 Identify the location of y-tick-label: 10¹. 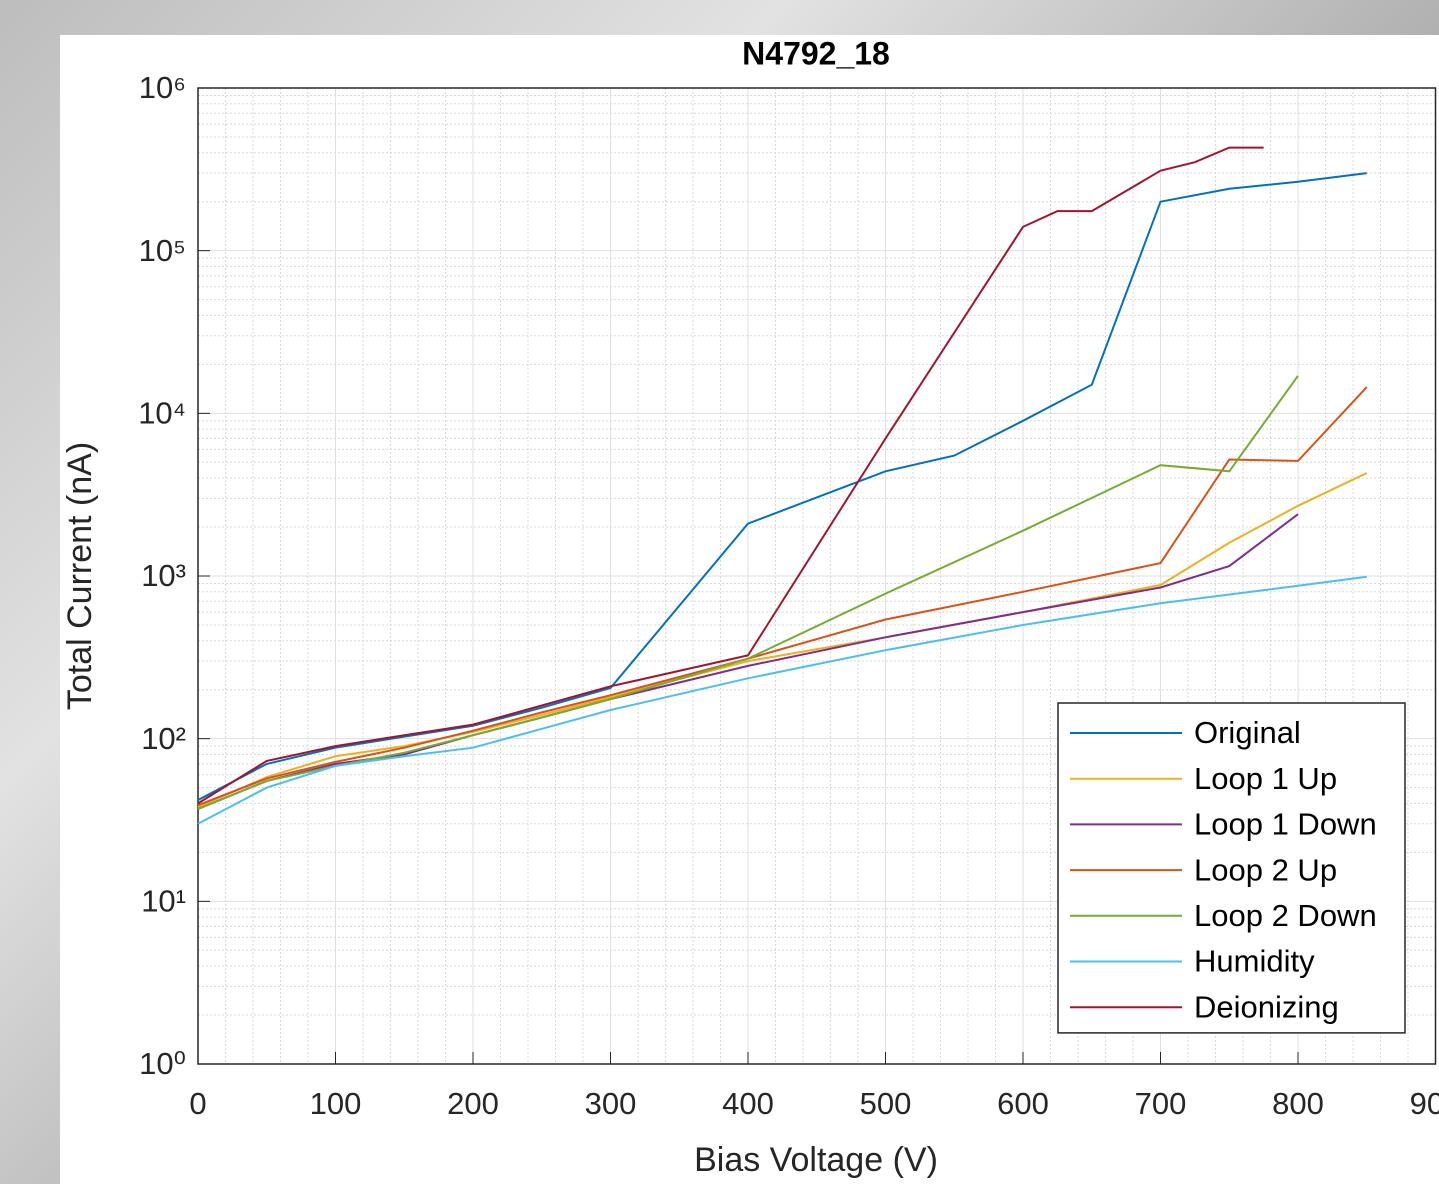
(163, 901).